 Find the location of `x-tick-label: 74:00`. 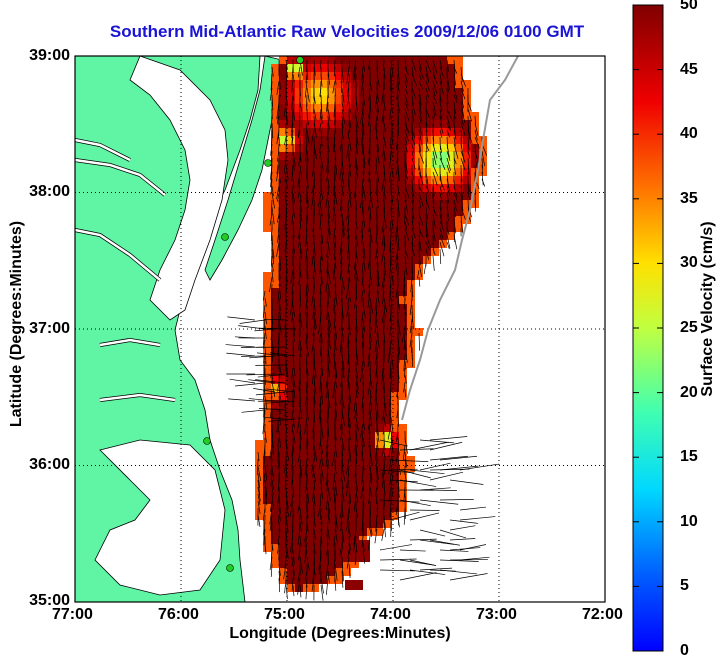

x-tick-label: 74:00 is located at coordinates (390, 615).